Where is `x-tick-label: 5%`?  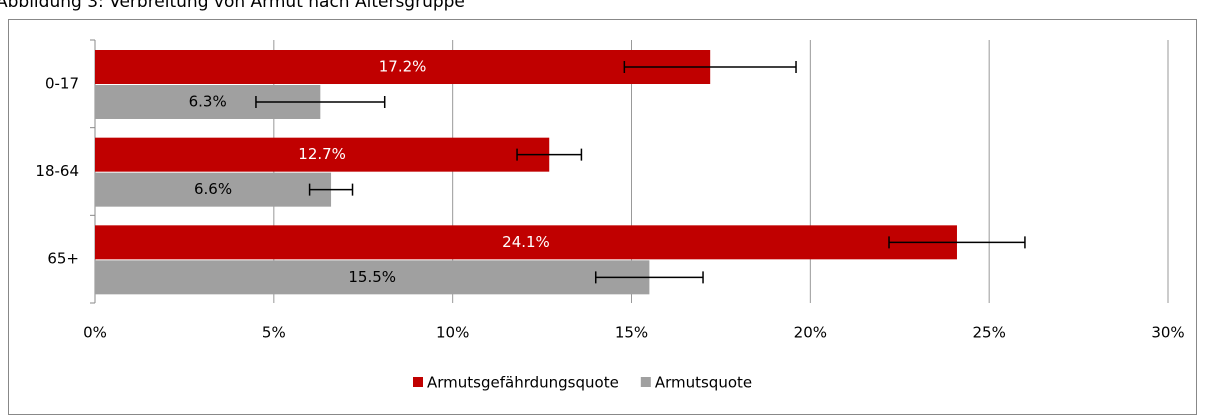 x-tick-label: 5% is located at coordinates (274, 333).